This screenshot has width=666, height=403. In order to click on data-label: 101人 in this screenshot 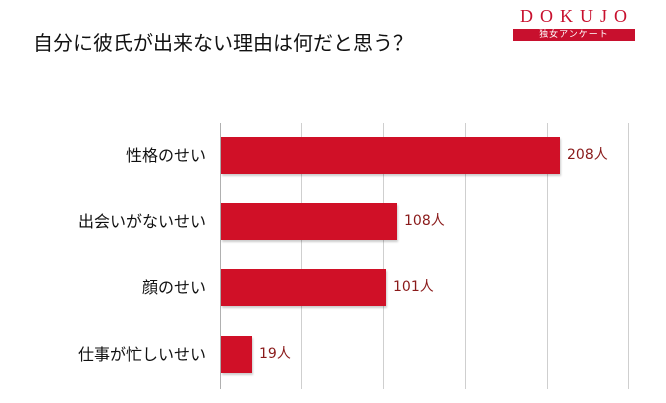, I will do `click(413, 287)`.